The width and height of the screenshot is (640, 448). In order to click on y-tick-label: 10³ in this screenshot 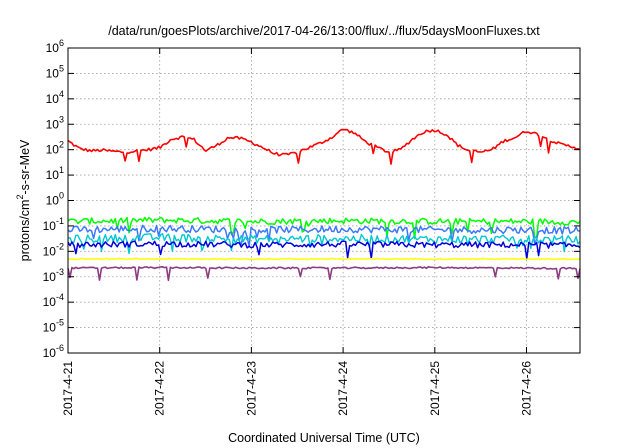, I will do `click(55, 122)`.